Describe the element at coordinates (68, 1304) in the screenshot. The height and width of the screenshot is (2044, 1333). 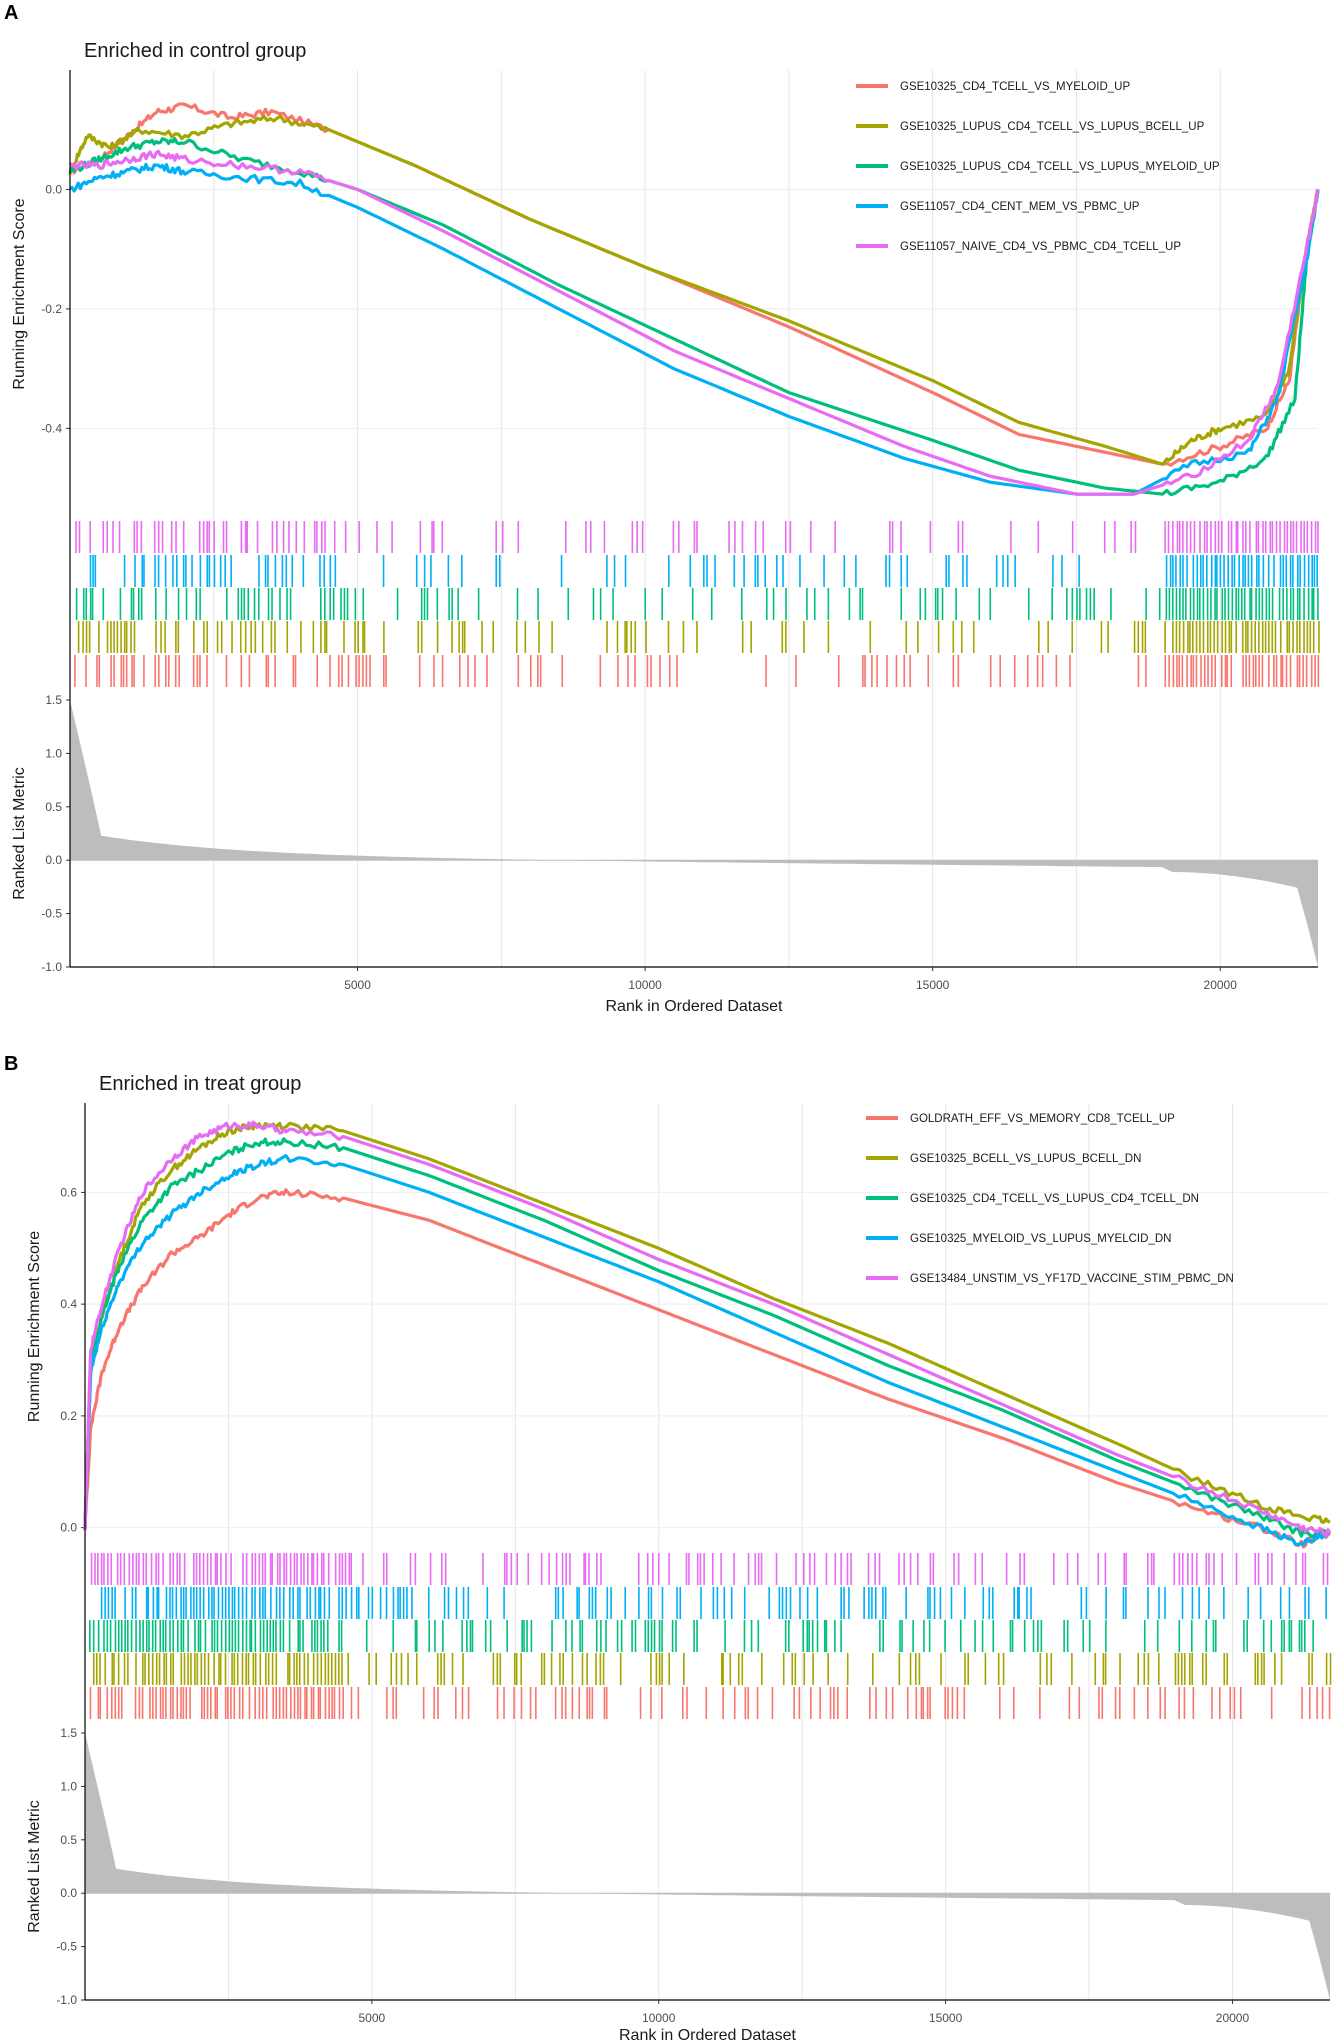
I see `y-tick-label: 0.4` at that location.